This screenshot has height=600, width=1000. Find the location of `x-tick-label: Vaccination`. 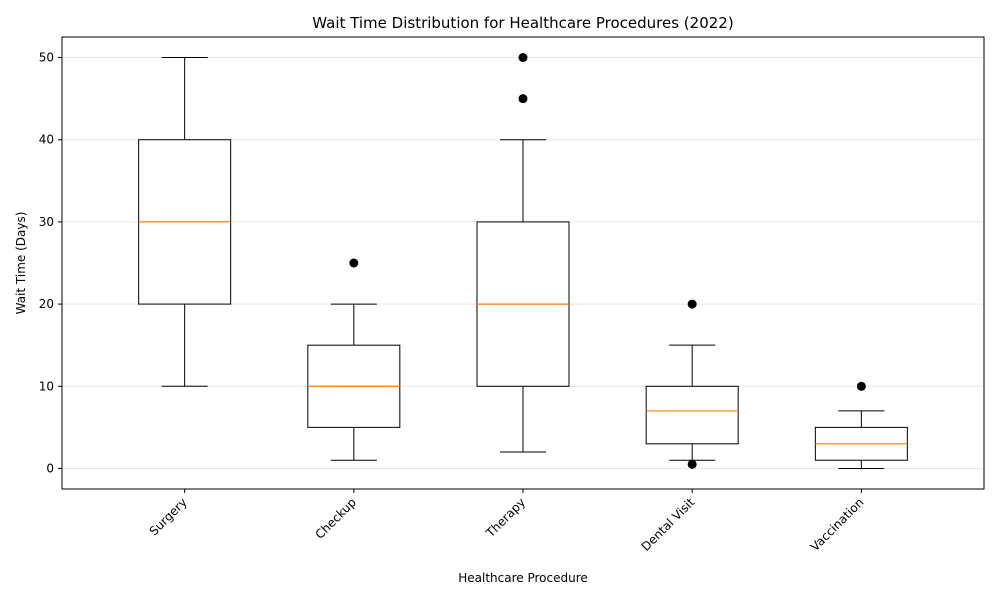

x-tick-label: Vaccination is located at coordinates (837, 524).